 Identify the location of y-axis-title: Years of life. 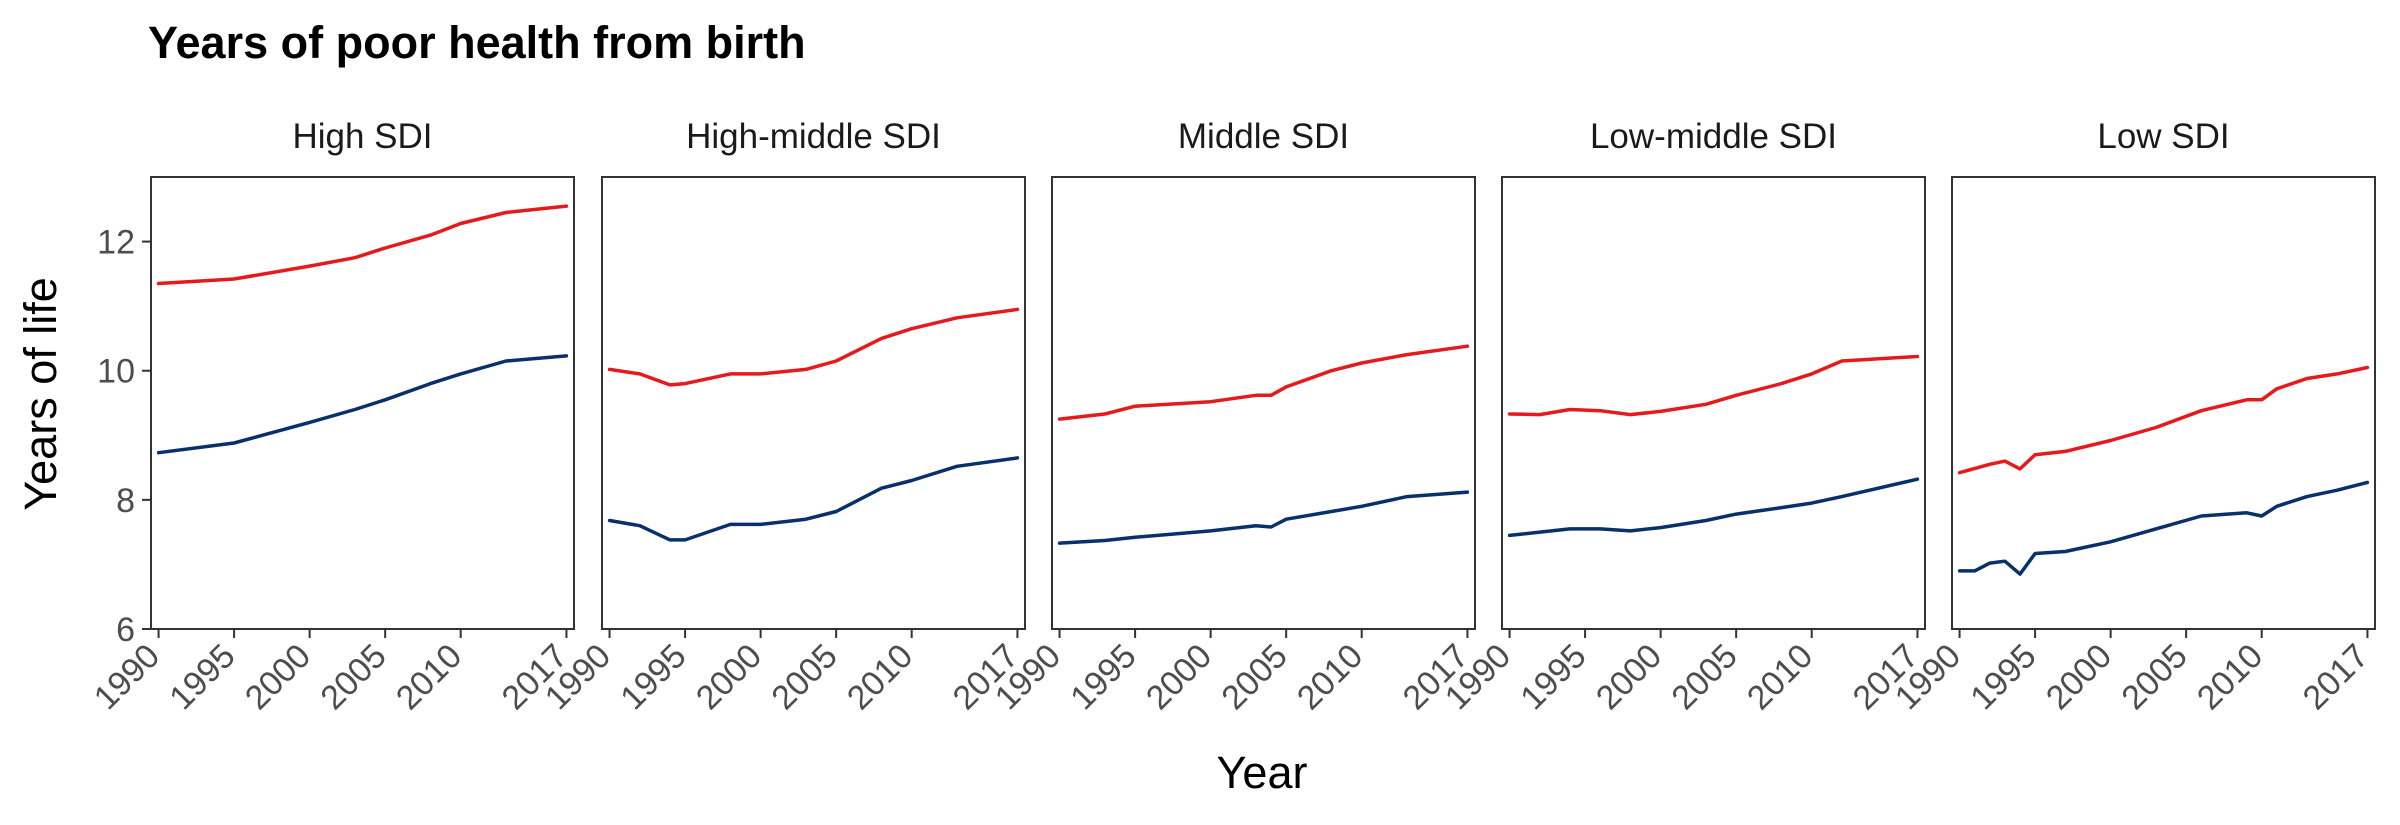
(40, 393).